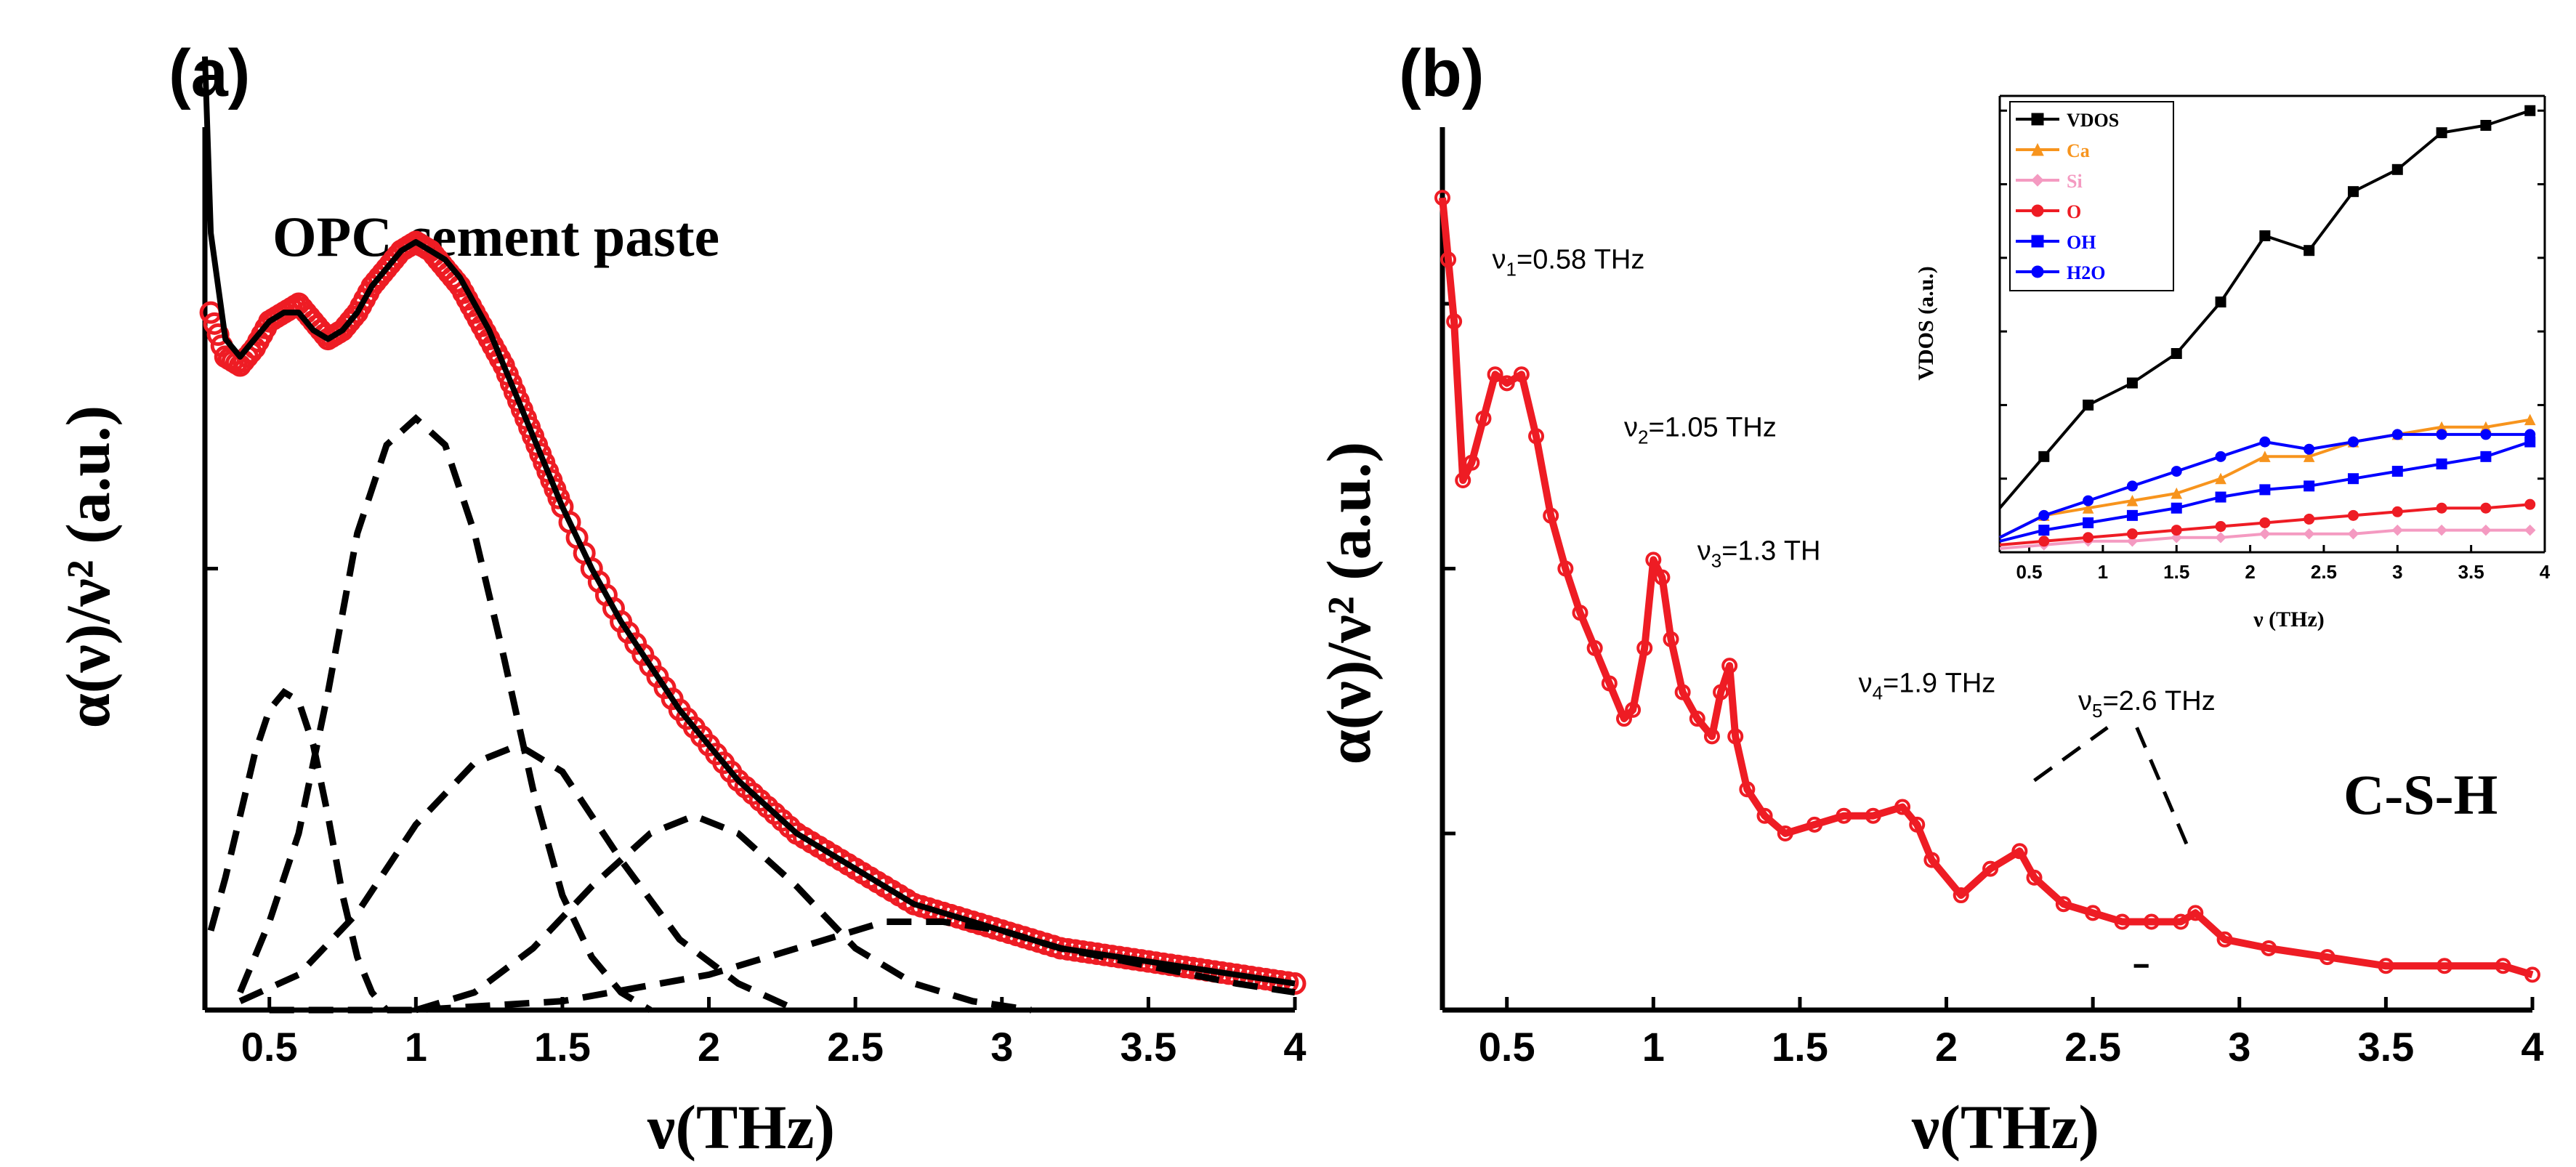 The height and width of the screenshot is (1167, 2576). What do you see at coordinates (1759, 553) in the screenshot?
I see `peak-annotation: ν3=1.3 TH` at bounding box center [1759, 553].